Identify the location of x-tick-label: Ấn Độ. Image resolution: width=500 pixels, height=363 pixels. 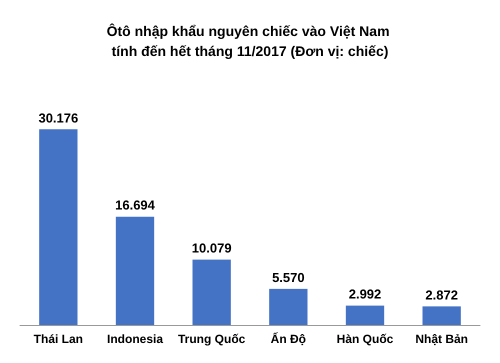
(288, 339).